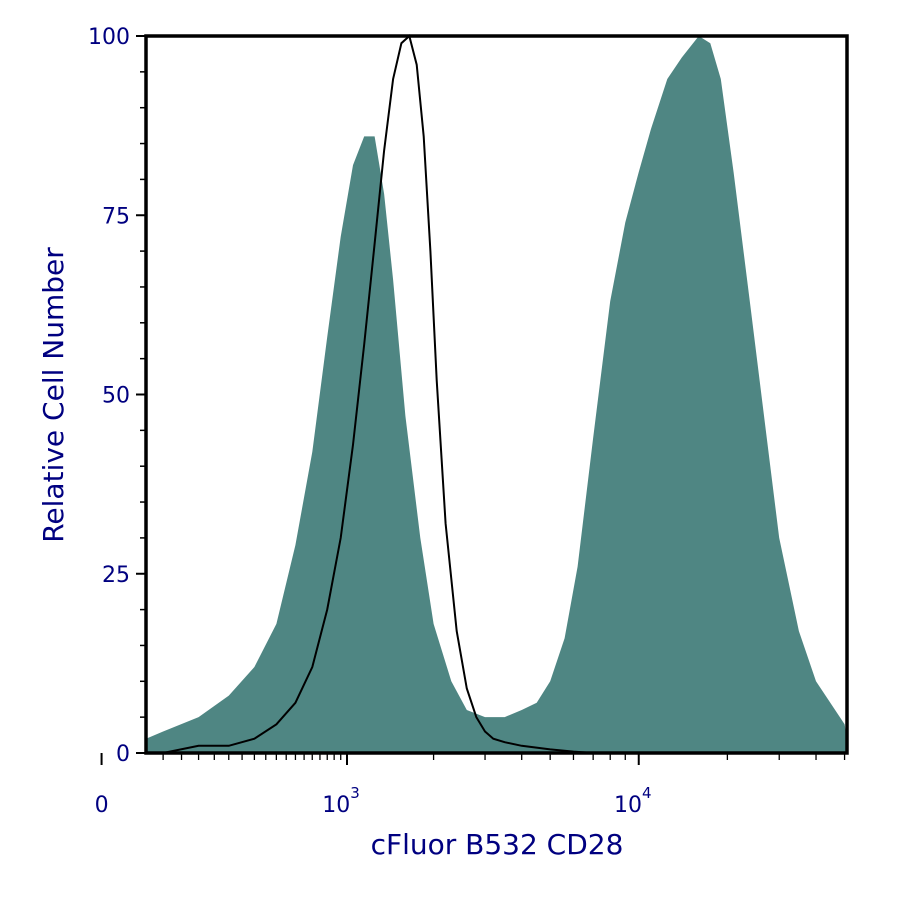 Image resolution: width=900 pixels, height=900 pixels. What do you see at coordinates (355, 793) in the screenshot?
I see `x-tick-exponent: 3` at bounding box center [355, 793].